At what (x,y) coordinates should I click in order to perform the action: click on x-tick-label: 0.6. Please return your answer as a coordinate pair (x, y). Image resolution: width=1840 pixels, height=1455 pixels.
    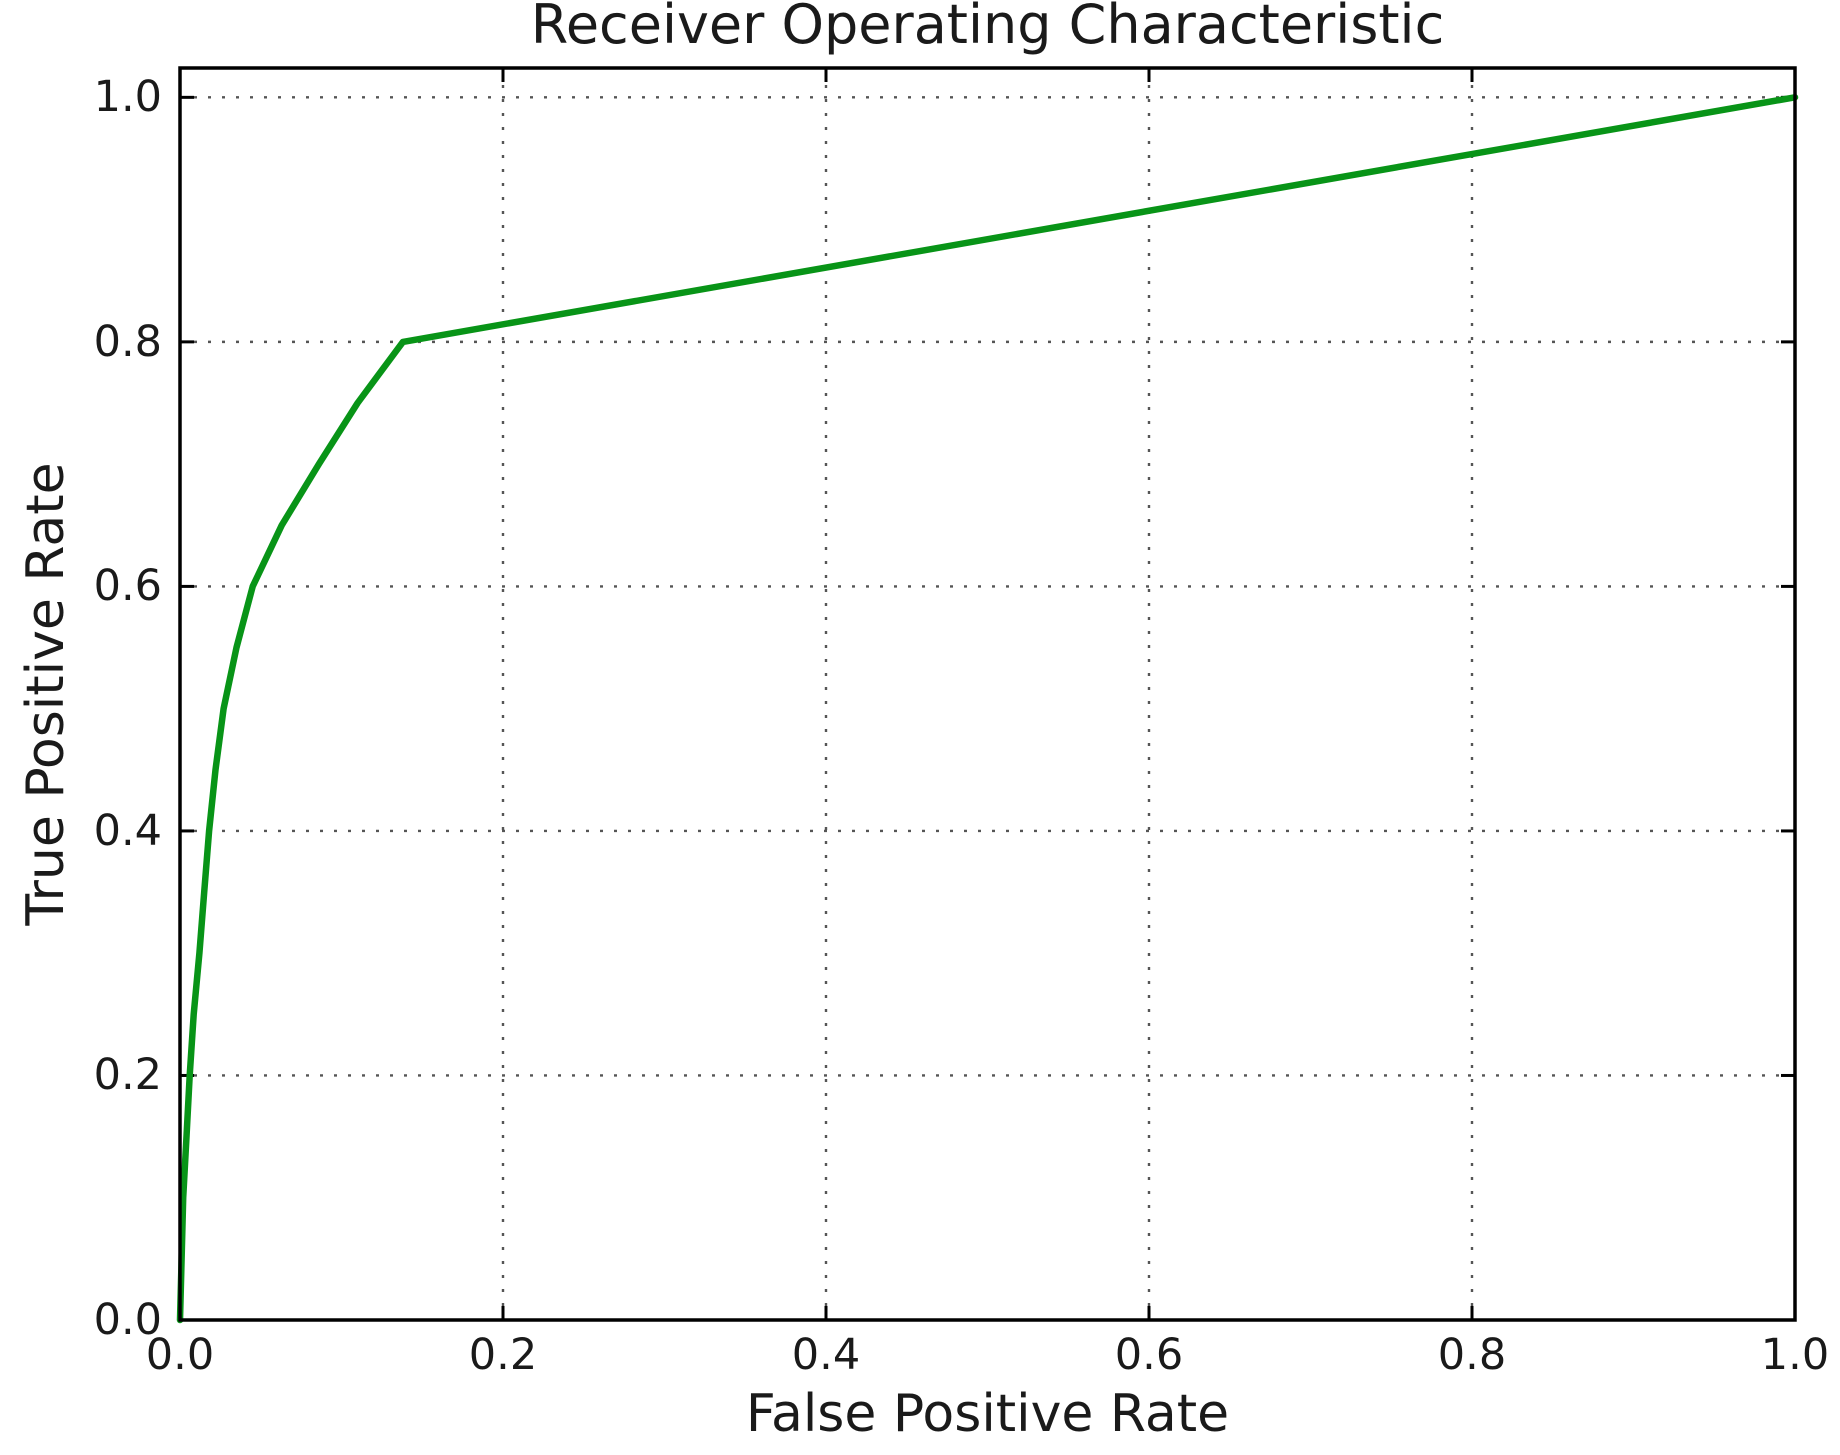
    Looking at the image, I should click on (1149, 1355).